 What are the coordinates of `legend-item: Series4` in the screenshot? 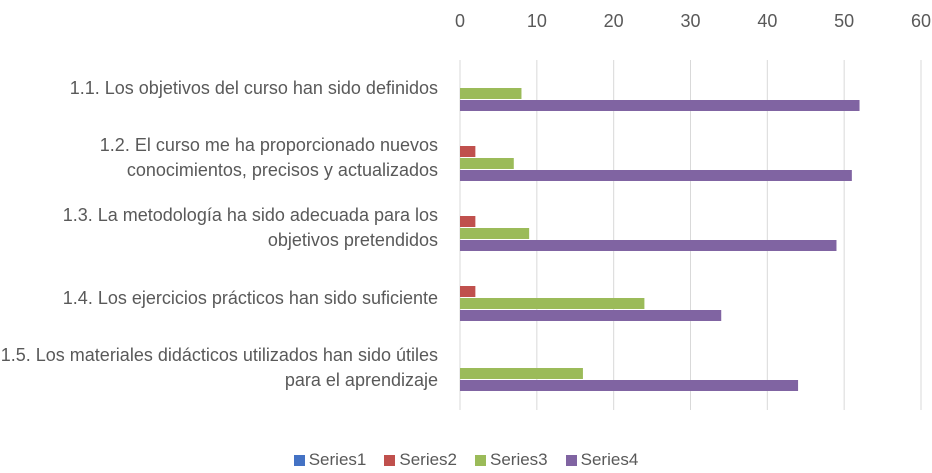 It's located at (602, 460).